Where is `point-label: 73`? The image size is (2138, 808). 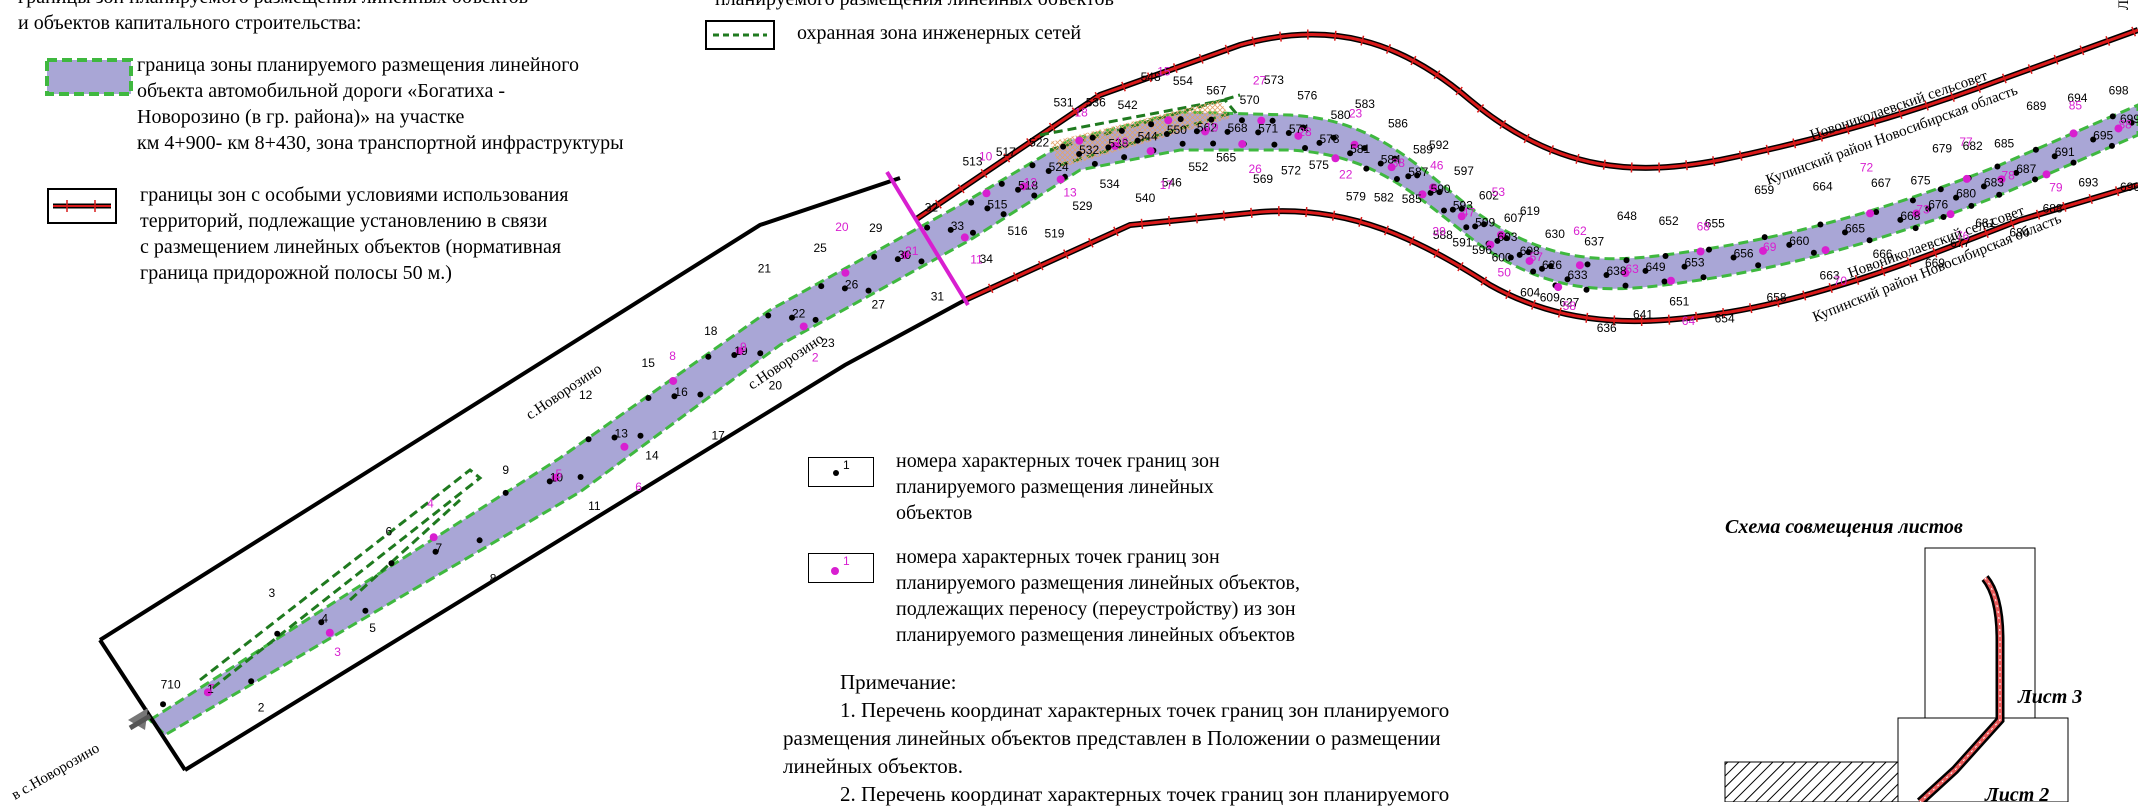 point-label: 73 is located at coordinates (1923, 209).